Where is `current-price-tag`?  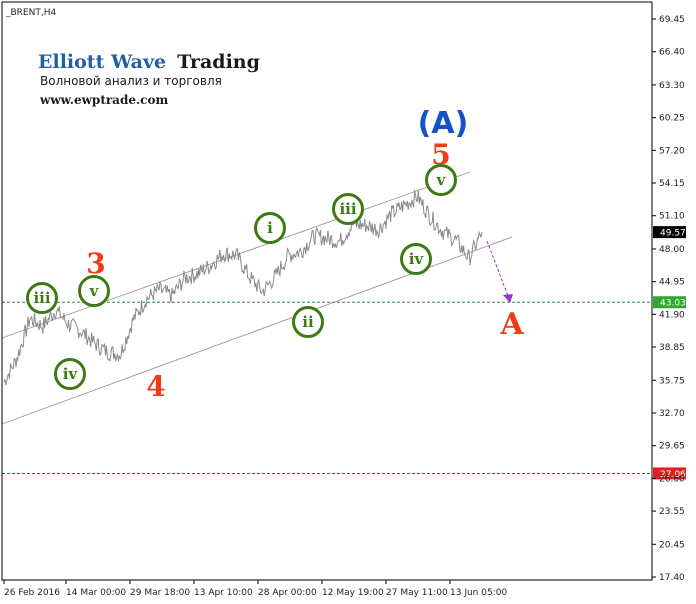
current-price-tag is located at coordinates (669, 232).